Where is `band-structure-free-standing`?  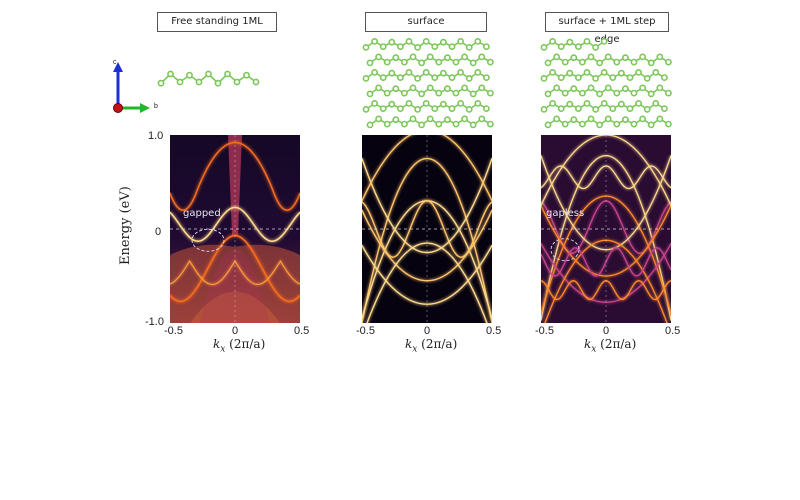 band-structure-free-standing is located at coordinates (235, 229).